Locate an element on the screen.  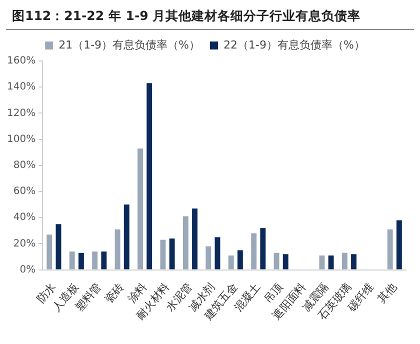
y-tick-label: 40% is located at coordinates (24, 218).